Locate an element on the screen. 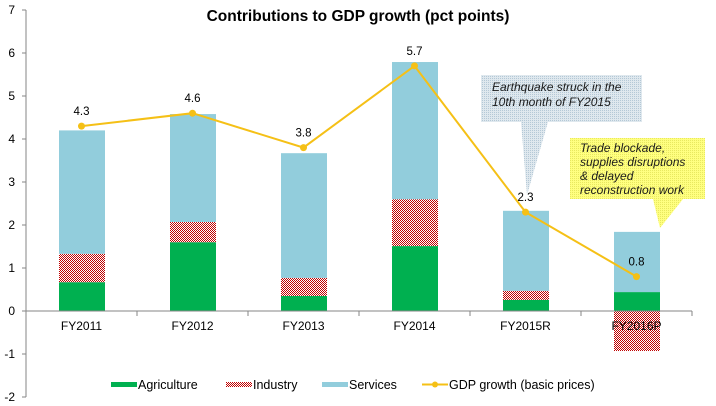 This screenshot has width=716, height=406. y-tick-label: -2 is located at coordinates (9, 395).